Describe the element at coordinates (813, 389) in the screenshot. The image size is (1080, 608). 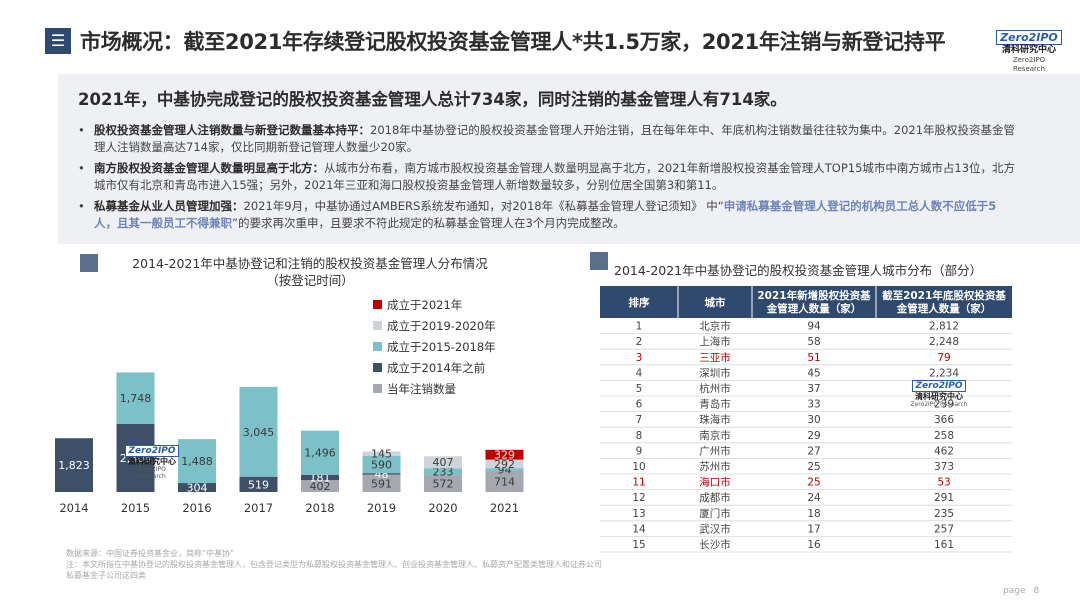
I see `table-cell: 37` at that location.